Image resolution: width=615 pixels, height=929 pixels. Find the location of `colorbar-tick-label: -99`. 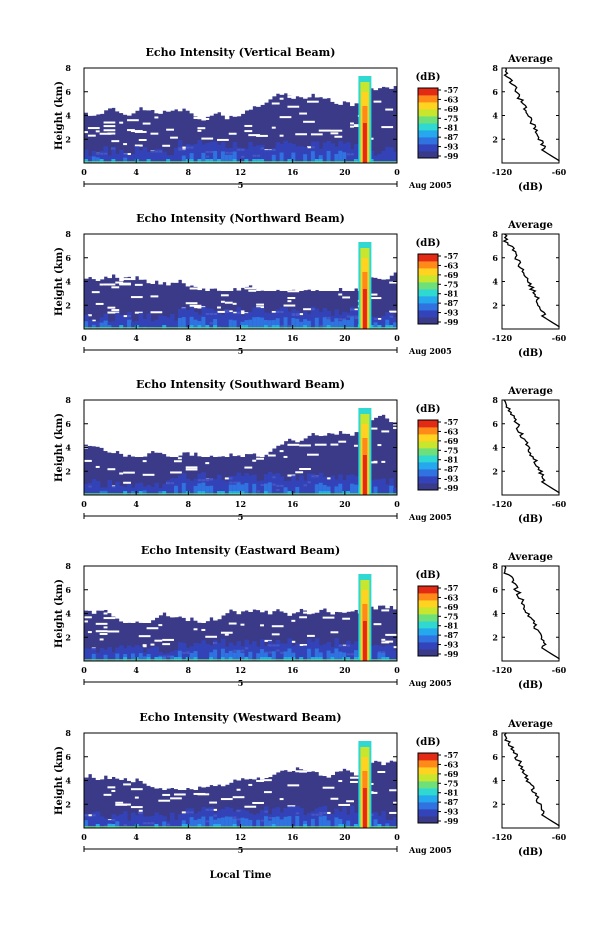

colorbar-tick-label: -99 is located at coordinates (451, 488).